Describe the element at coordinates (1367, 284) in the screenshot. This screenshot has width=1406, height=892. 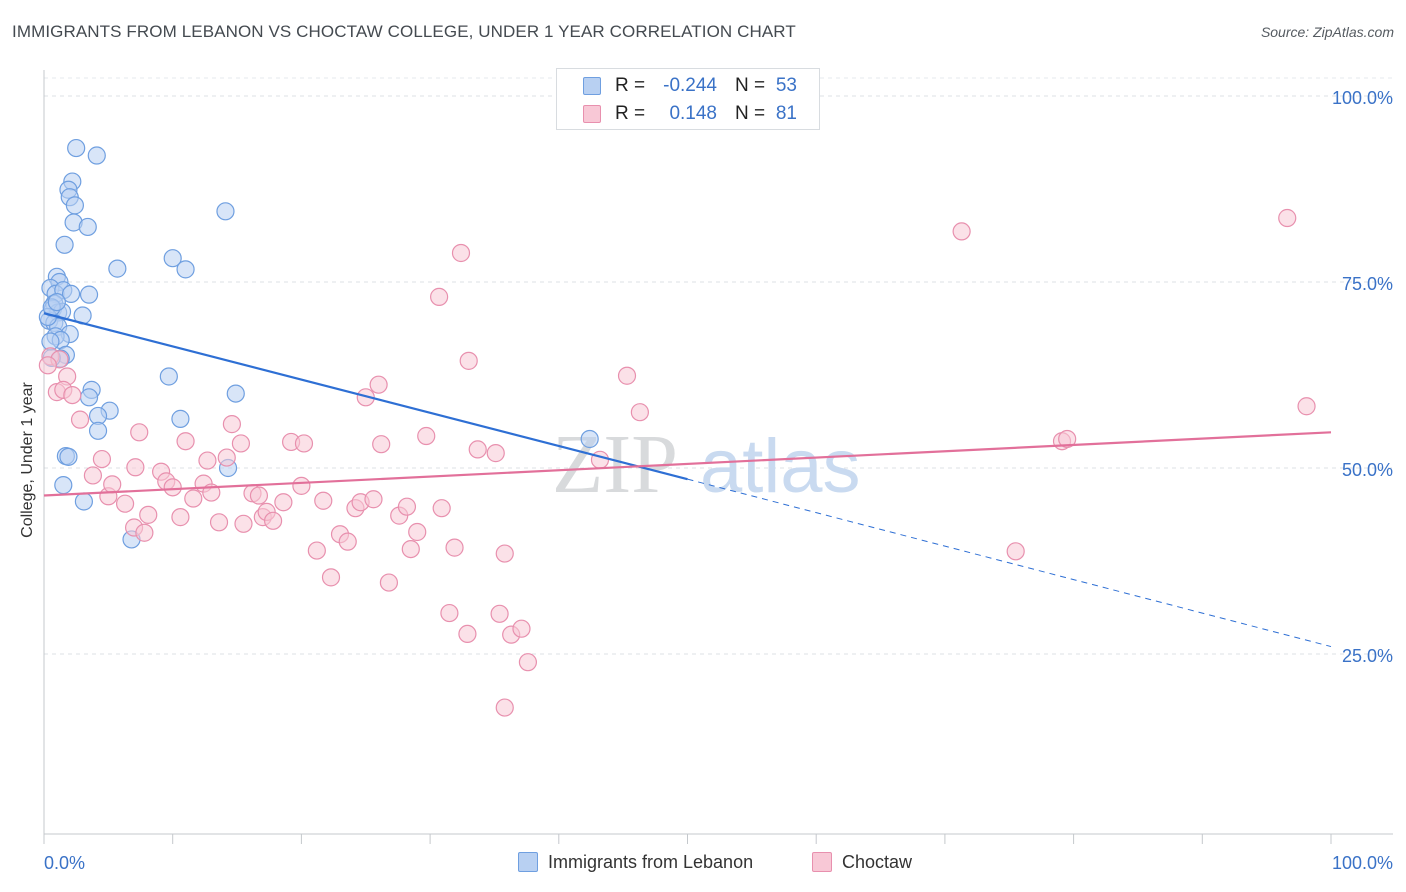
I see `y-tick-label: 75.0%` at that location.